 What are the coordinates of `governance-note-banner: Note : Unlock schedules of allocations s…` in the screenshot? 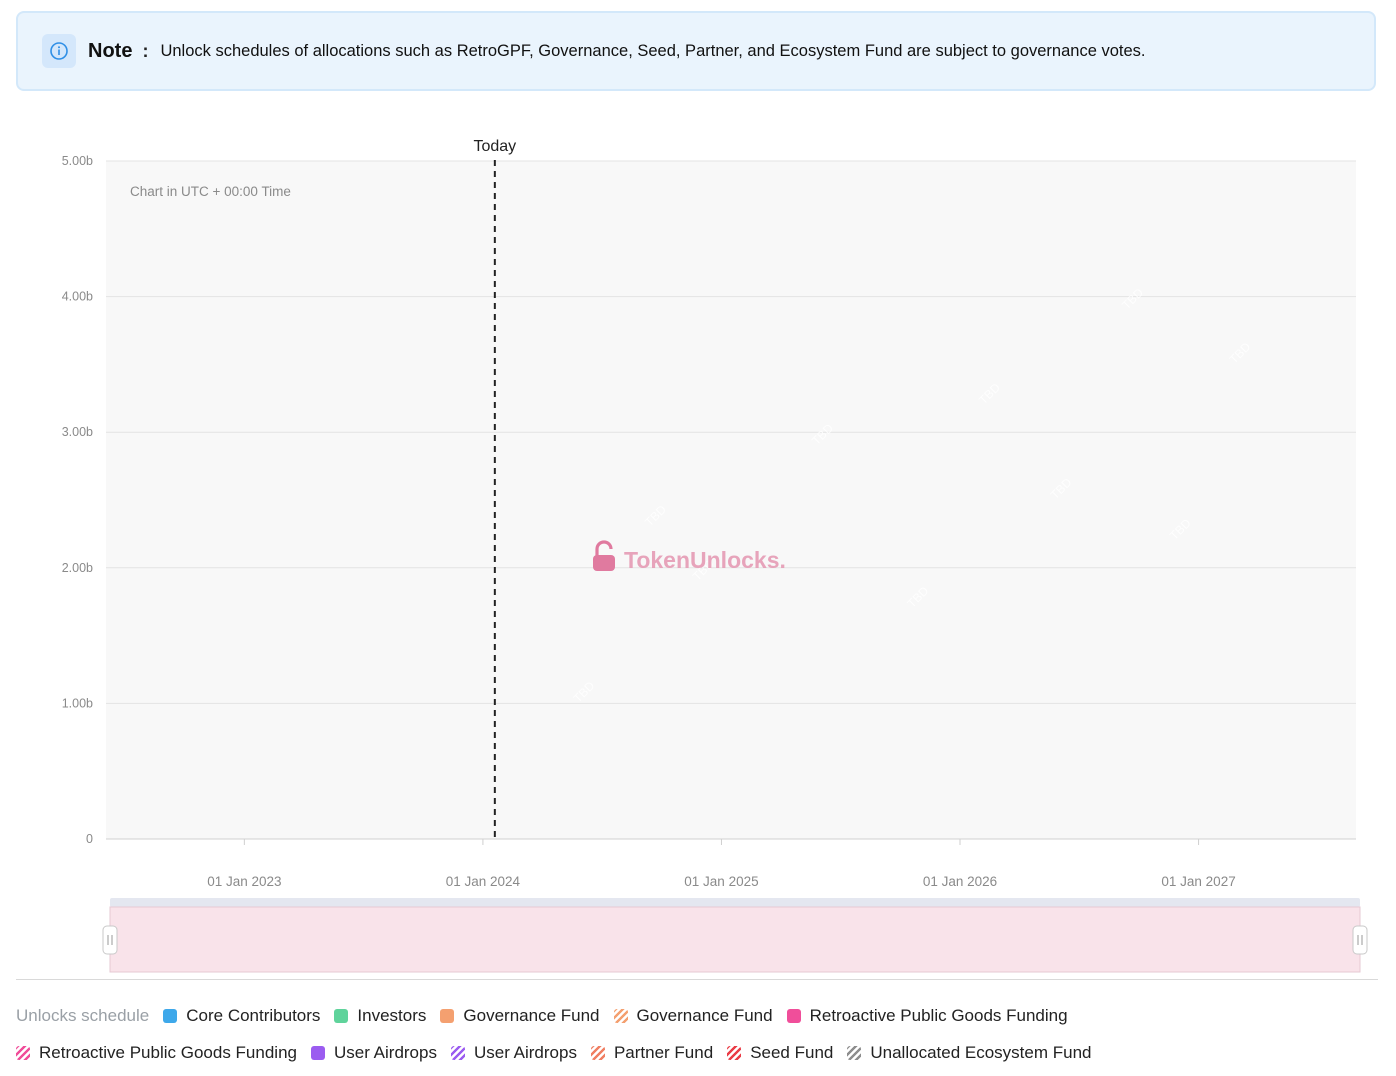 It's located at (696, 51).